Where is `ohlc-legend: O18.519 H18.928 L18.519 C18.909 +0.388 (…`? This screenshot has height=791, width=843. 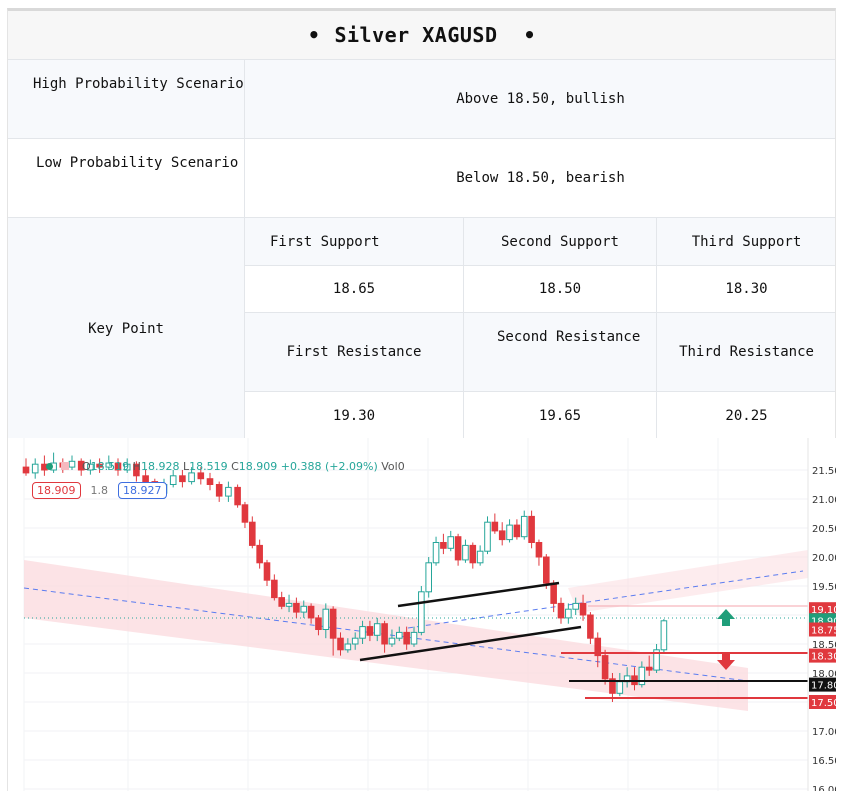 ohlc-legend: O18.519 H18.928 L18.519 C18.909 +0.388 (… is located at coordinates (225, 466).